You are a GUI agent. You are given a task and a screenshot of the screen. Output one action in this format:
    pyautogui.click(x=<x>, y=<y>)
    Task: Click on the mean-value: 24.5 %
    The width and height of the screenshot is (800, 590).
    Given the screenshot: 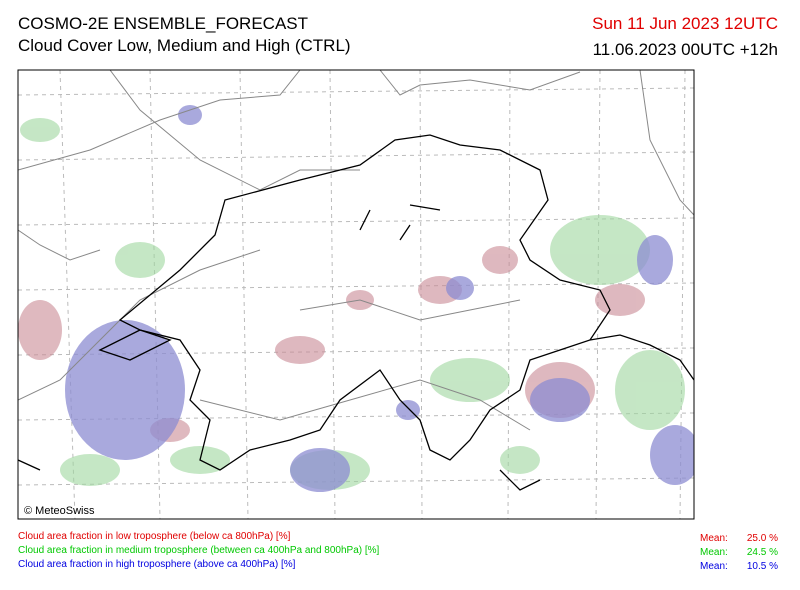 What is the action you would take?
    pyautogui.click(x=762, y=552)
    